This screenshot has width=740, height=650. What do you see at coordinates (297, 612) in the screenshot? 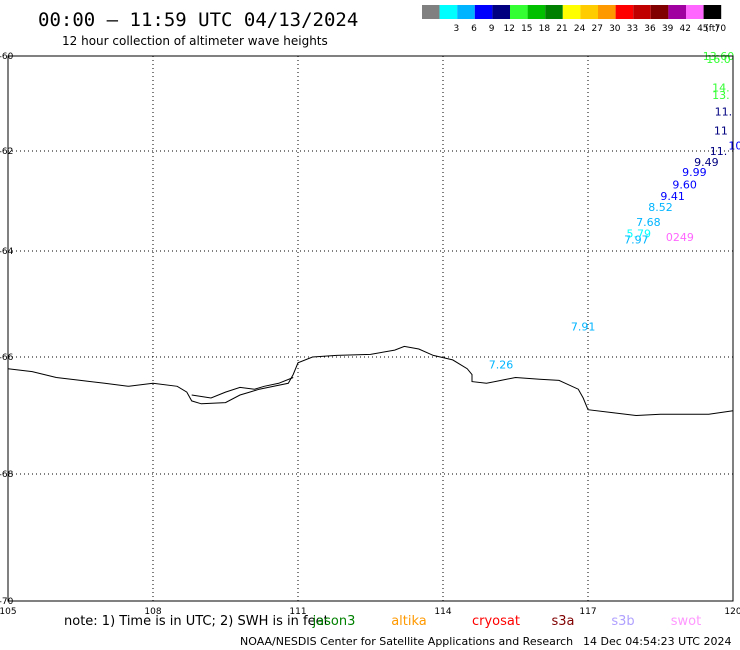
I see `lon-tick-label: 111` at bounding box center [297, 612].